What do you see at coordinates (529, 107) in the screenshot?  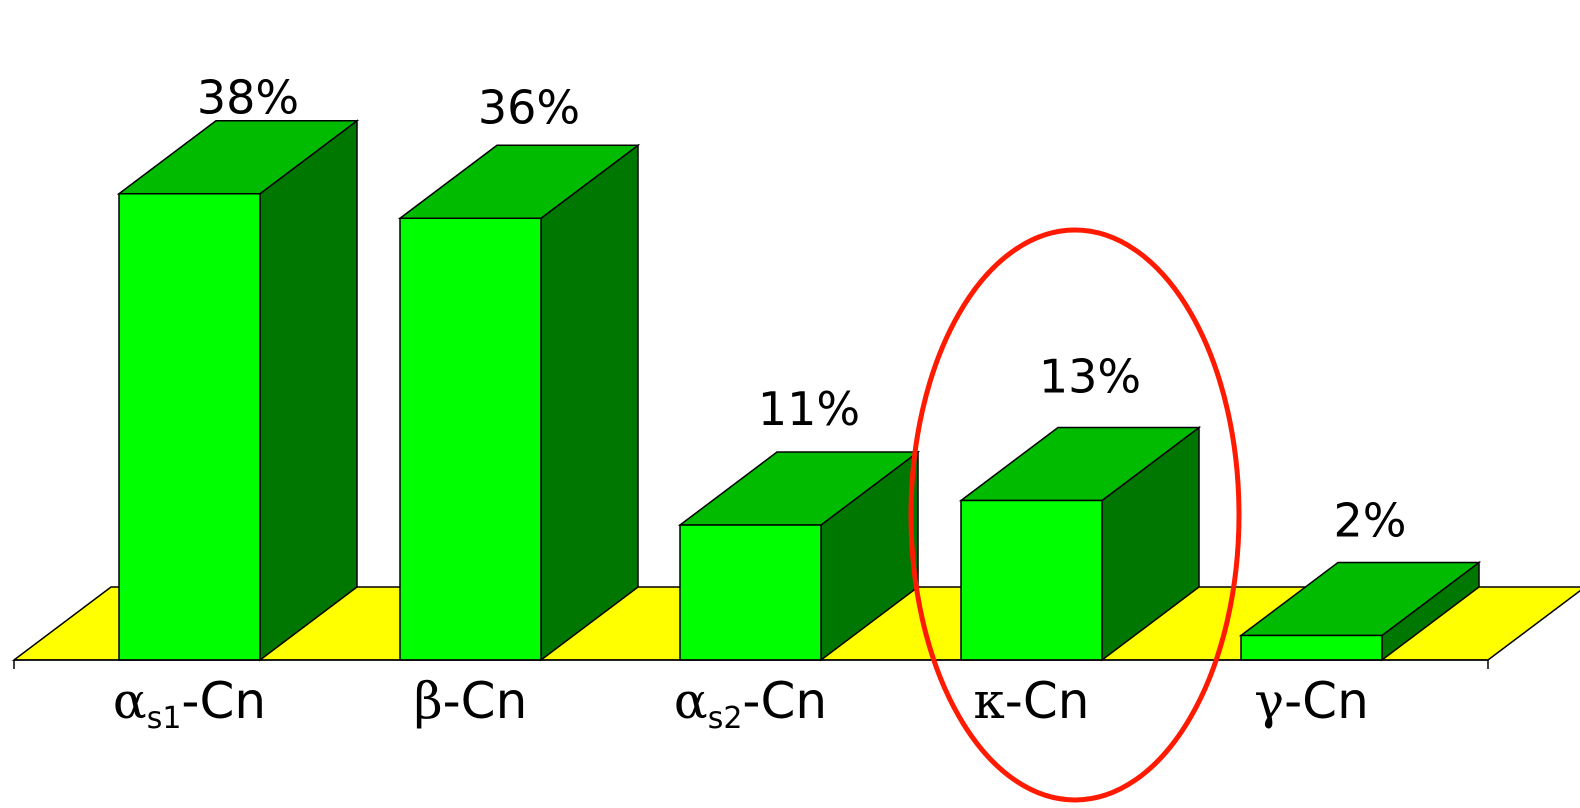 I see `data-label: 36%` at bounding box center [529, 107].